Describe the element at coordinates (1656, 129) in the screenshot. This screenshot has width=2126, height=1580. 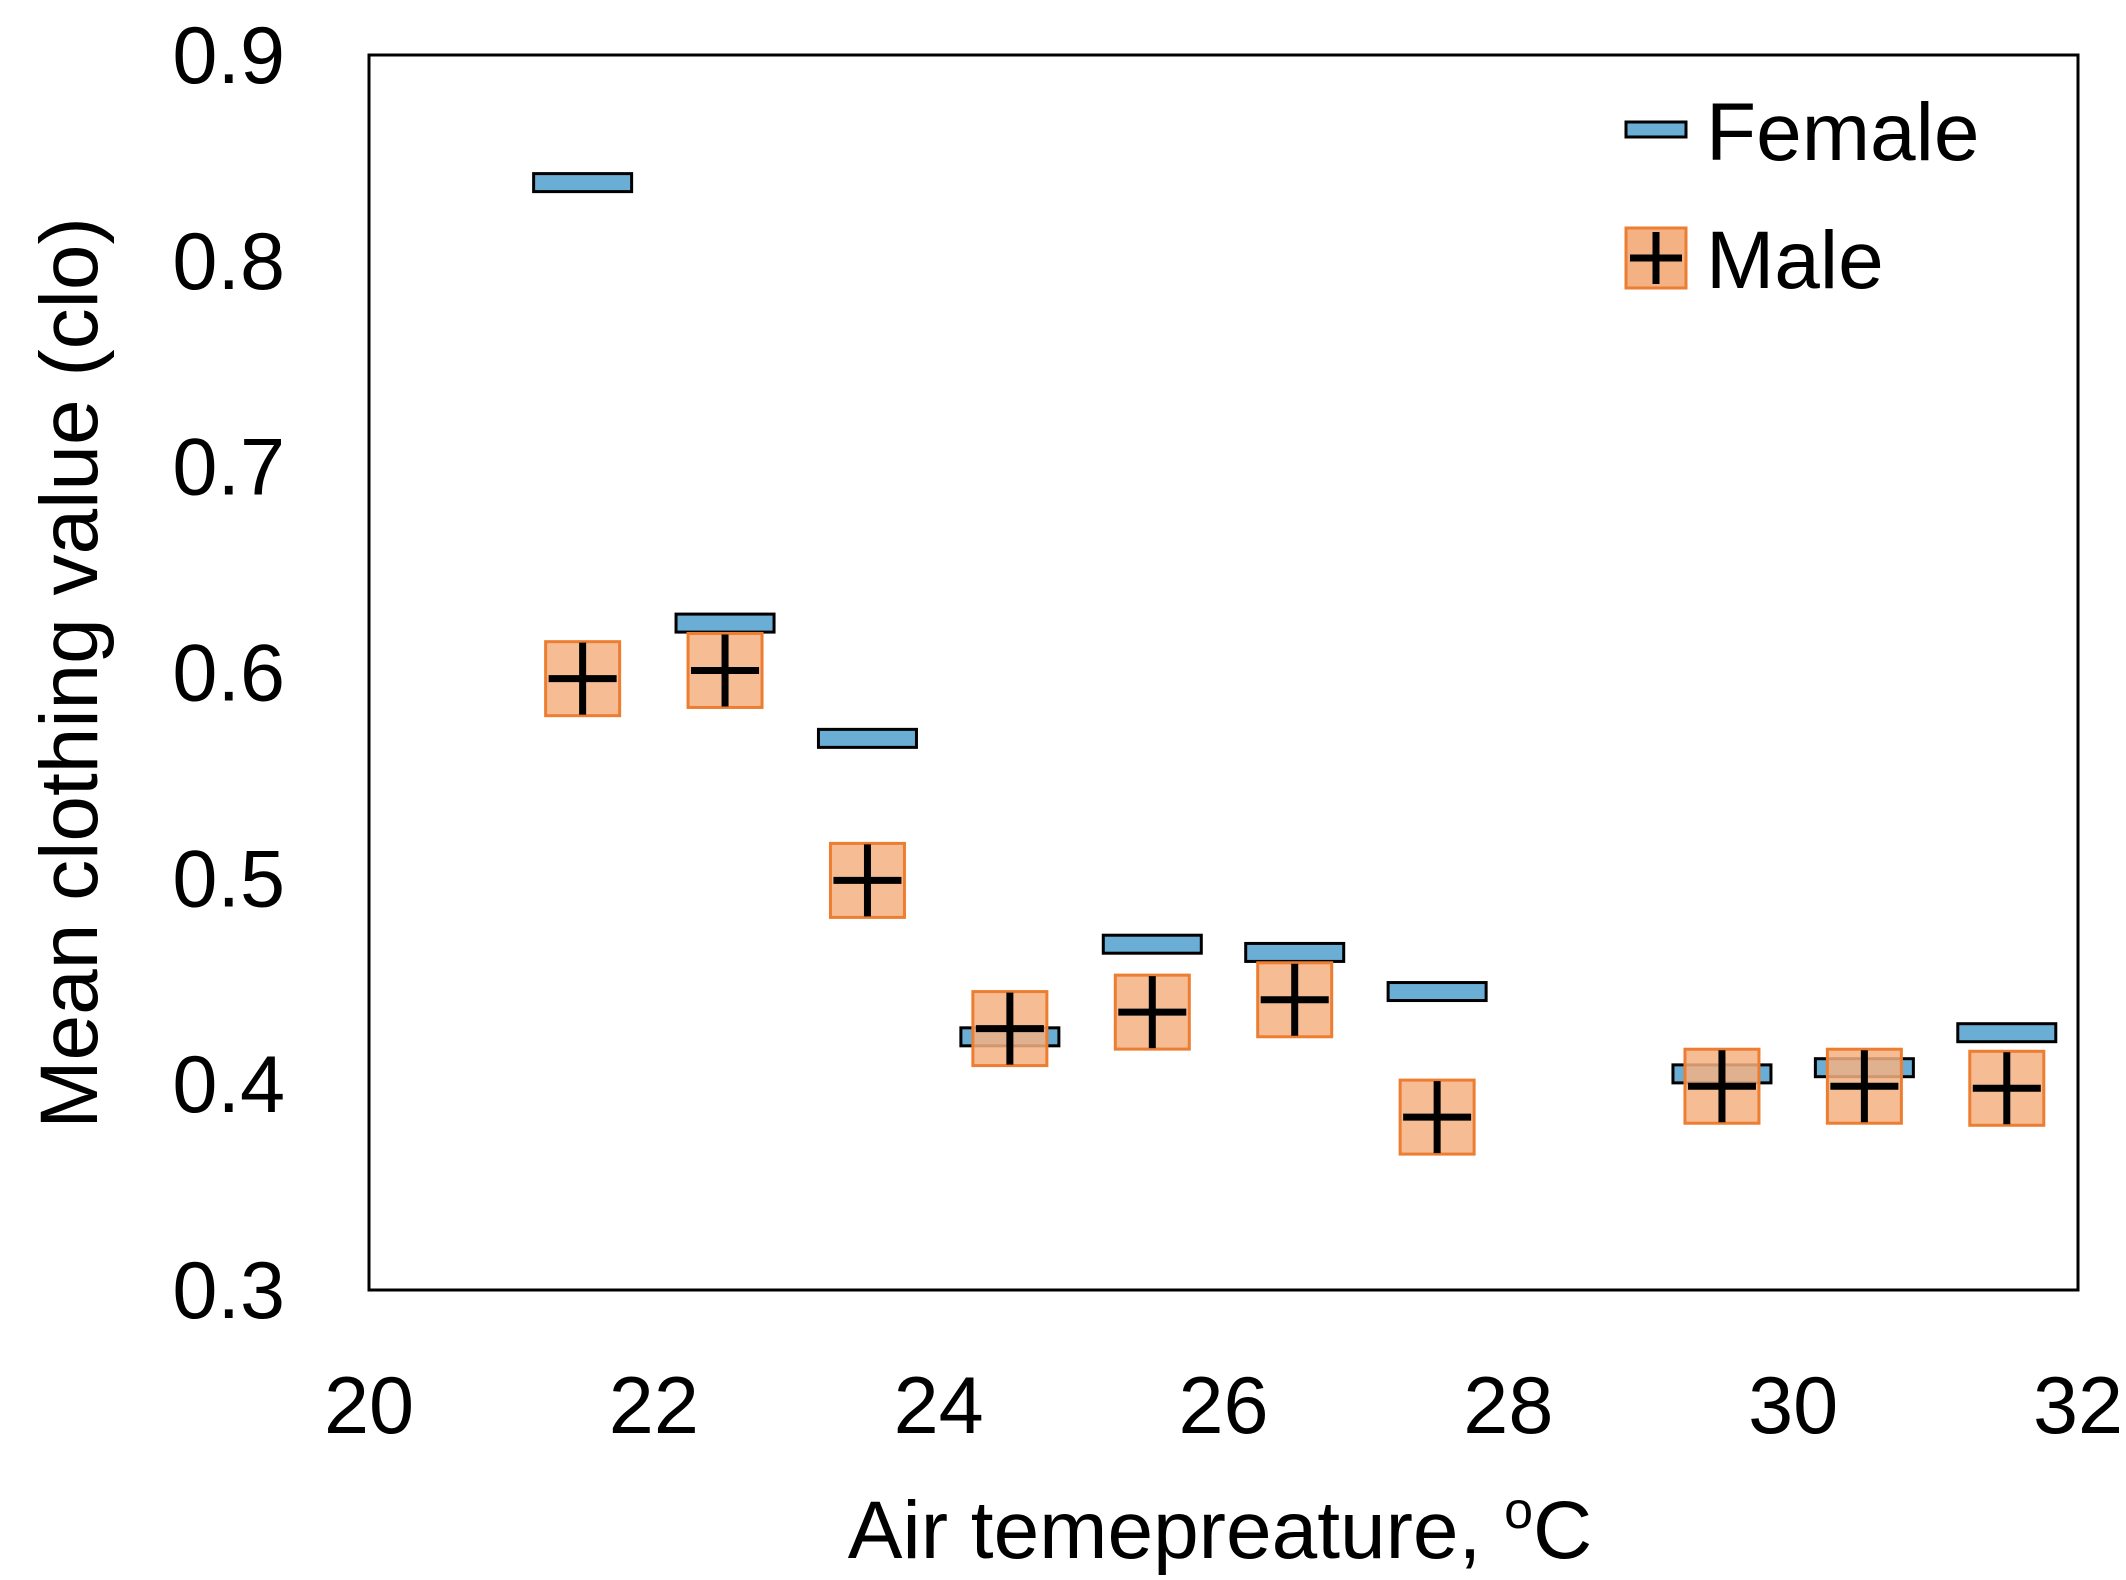
I see `legend-female-marker` at that location.